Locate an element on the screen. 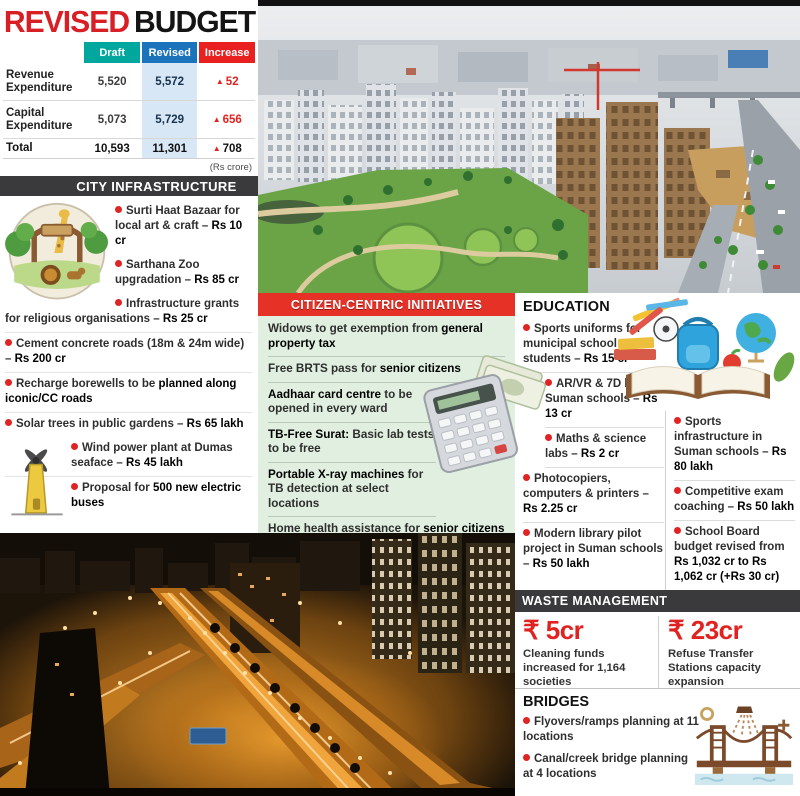 Image resolution: width=800 pixels, height=796 pixels. section-header-citizen-initiatives: CITIZEN-CENTRIC INITIATIVES is located at coordinates (386, 304).